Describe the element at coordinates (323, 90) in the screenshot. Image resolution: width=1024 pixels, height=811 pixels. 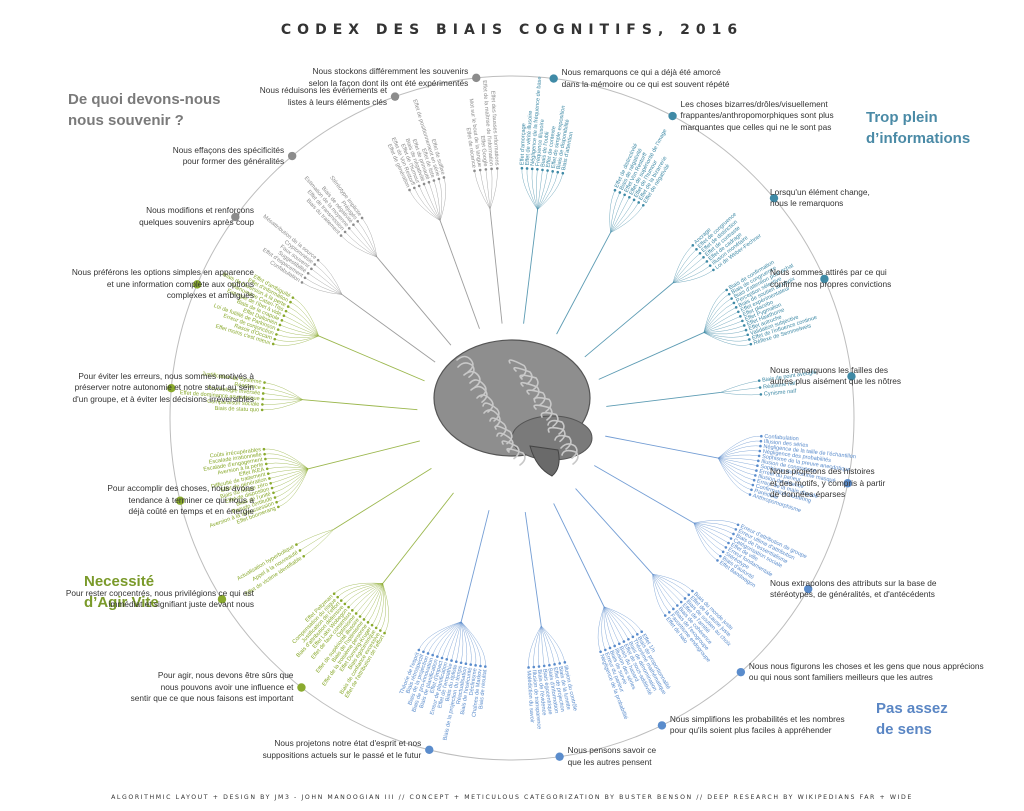
I see `cluster-description-line: Nous réduisons les événements et` at that location.